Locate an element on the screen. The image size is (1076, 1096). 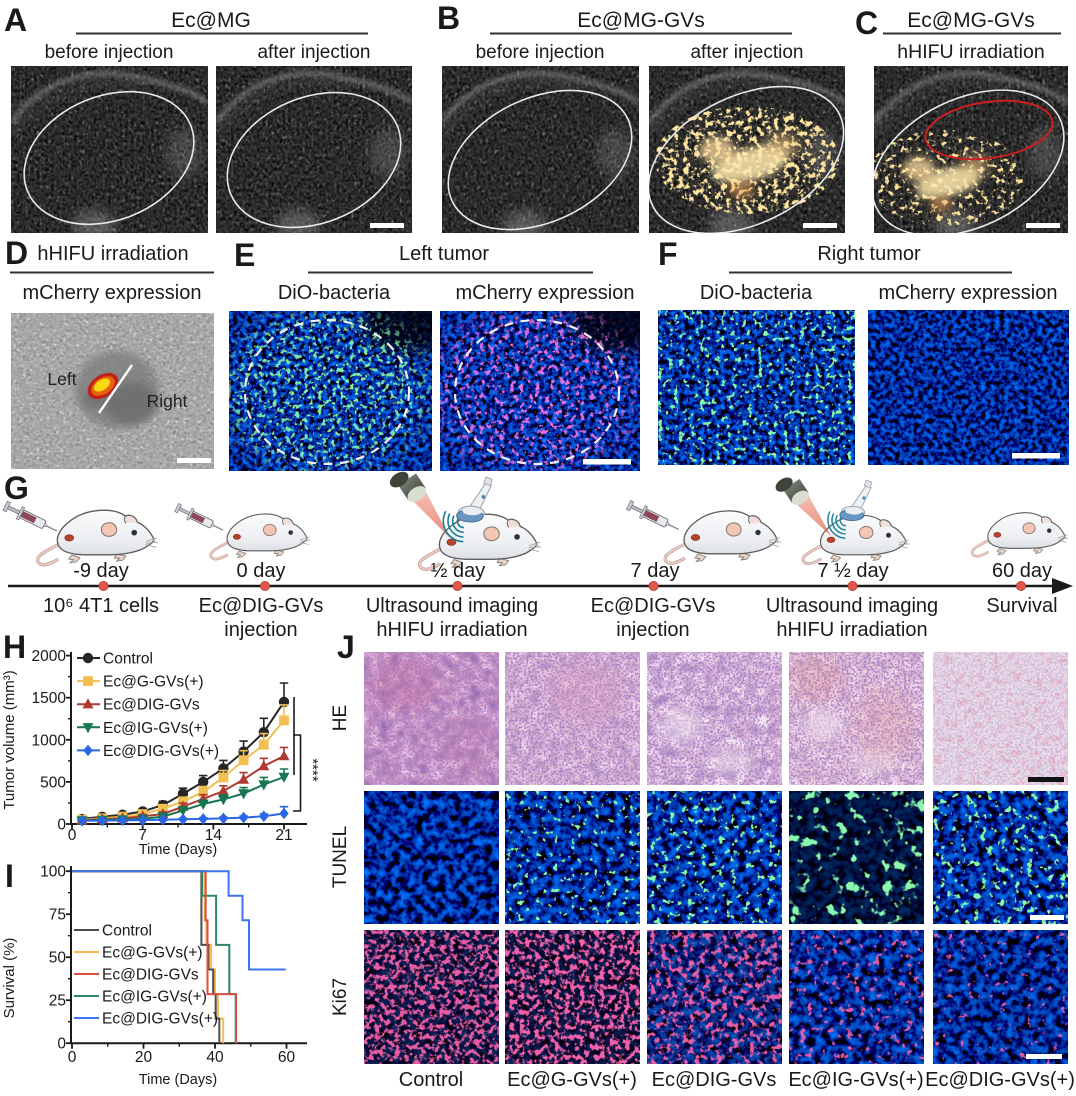
svg-text: J is located at coordinates (346, 647).